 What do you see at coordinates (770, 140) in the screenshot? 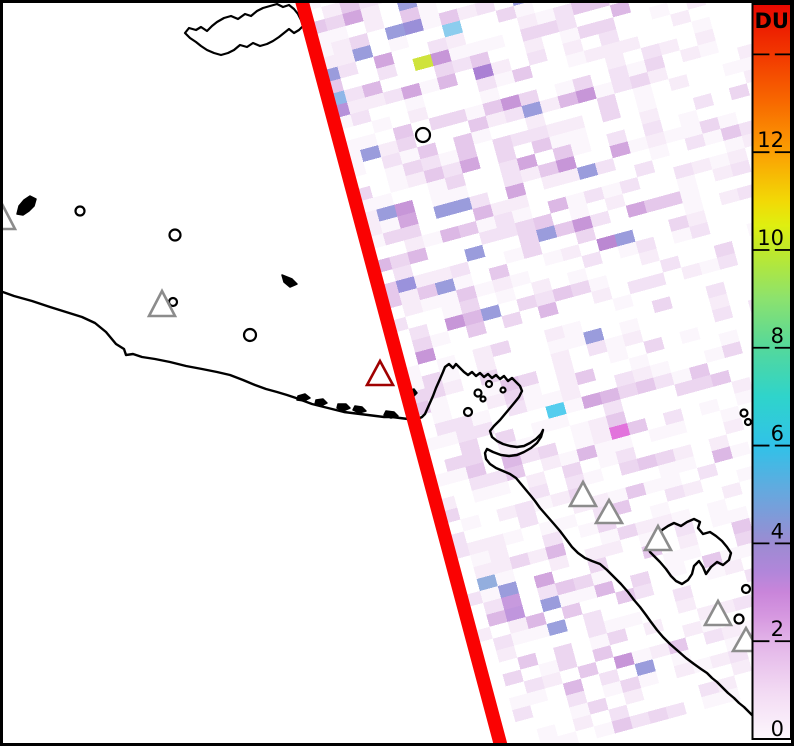
I see `colorbar-tick-label: 12` at bounding box center [770, 140].